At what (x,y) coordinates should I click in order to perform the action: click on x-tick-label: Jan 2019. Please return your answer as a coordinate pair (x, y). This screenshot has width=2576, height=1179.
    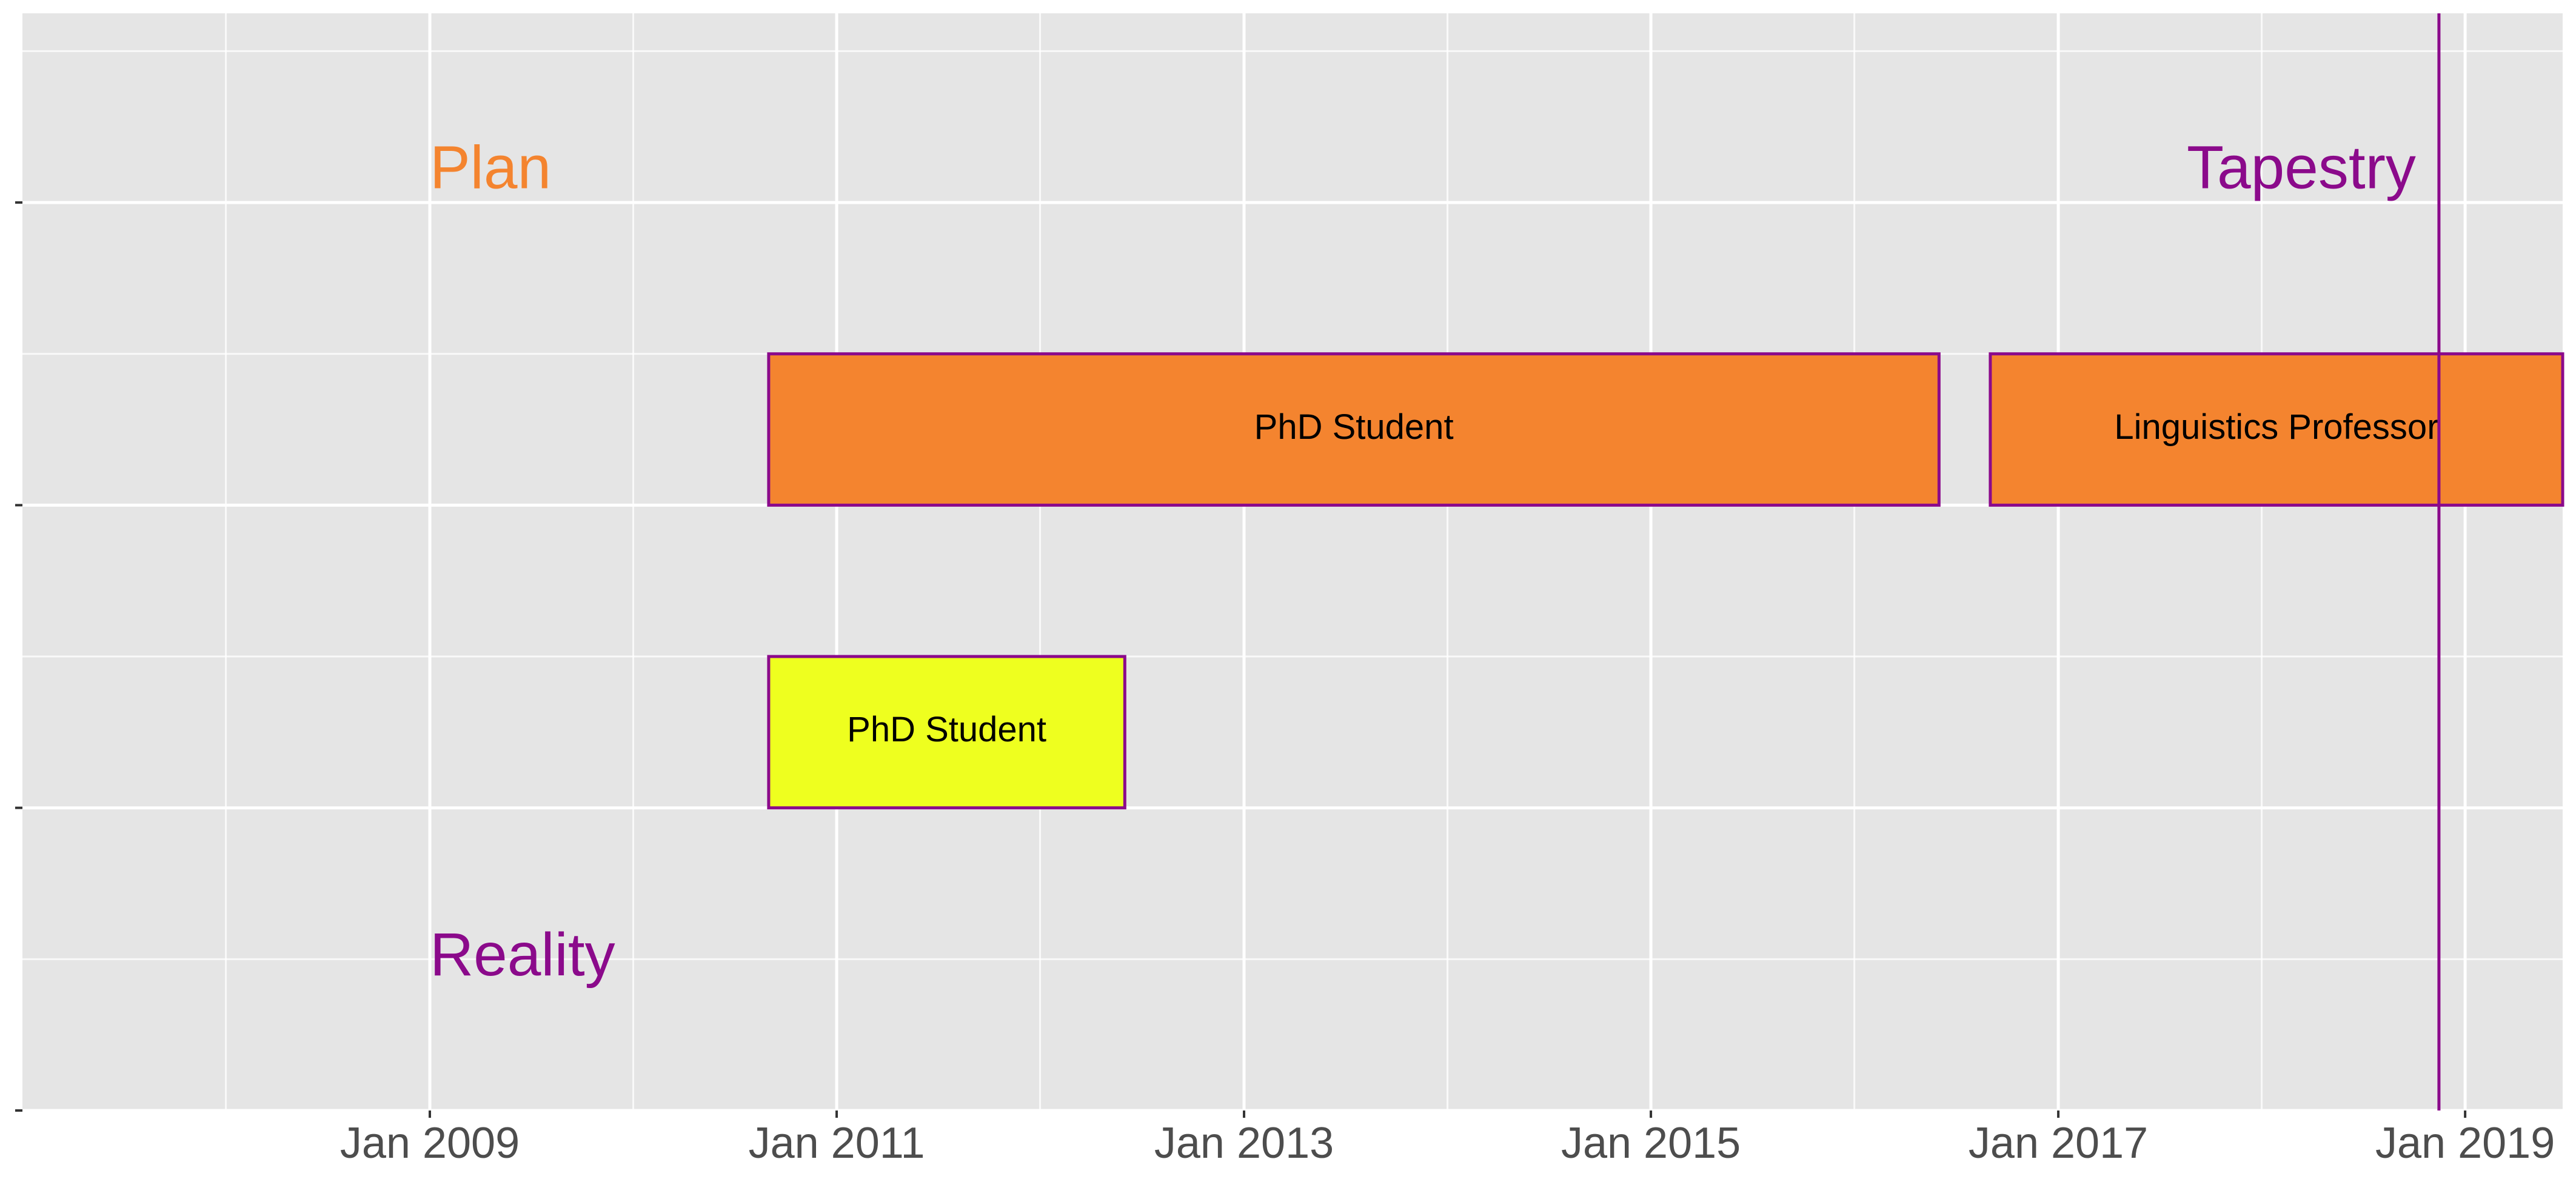
    Looking at the image, I should click on (2465, 1143).